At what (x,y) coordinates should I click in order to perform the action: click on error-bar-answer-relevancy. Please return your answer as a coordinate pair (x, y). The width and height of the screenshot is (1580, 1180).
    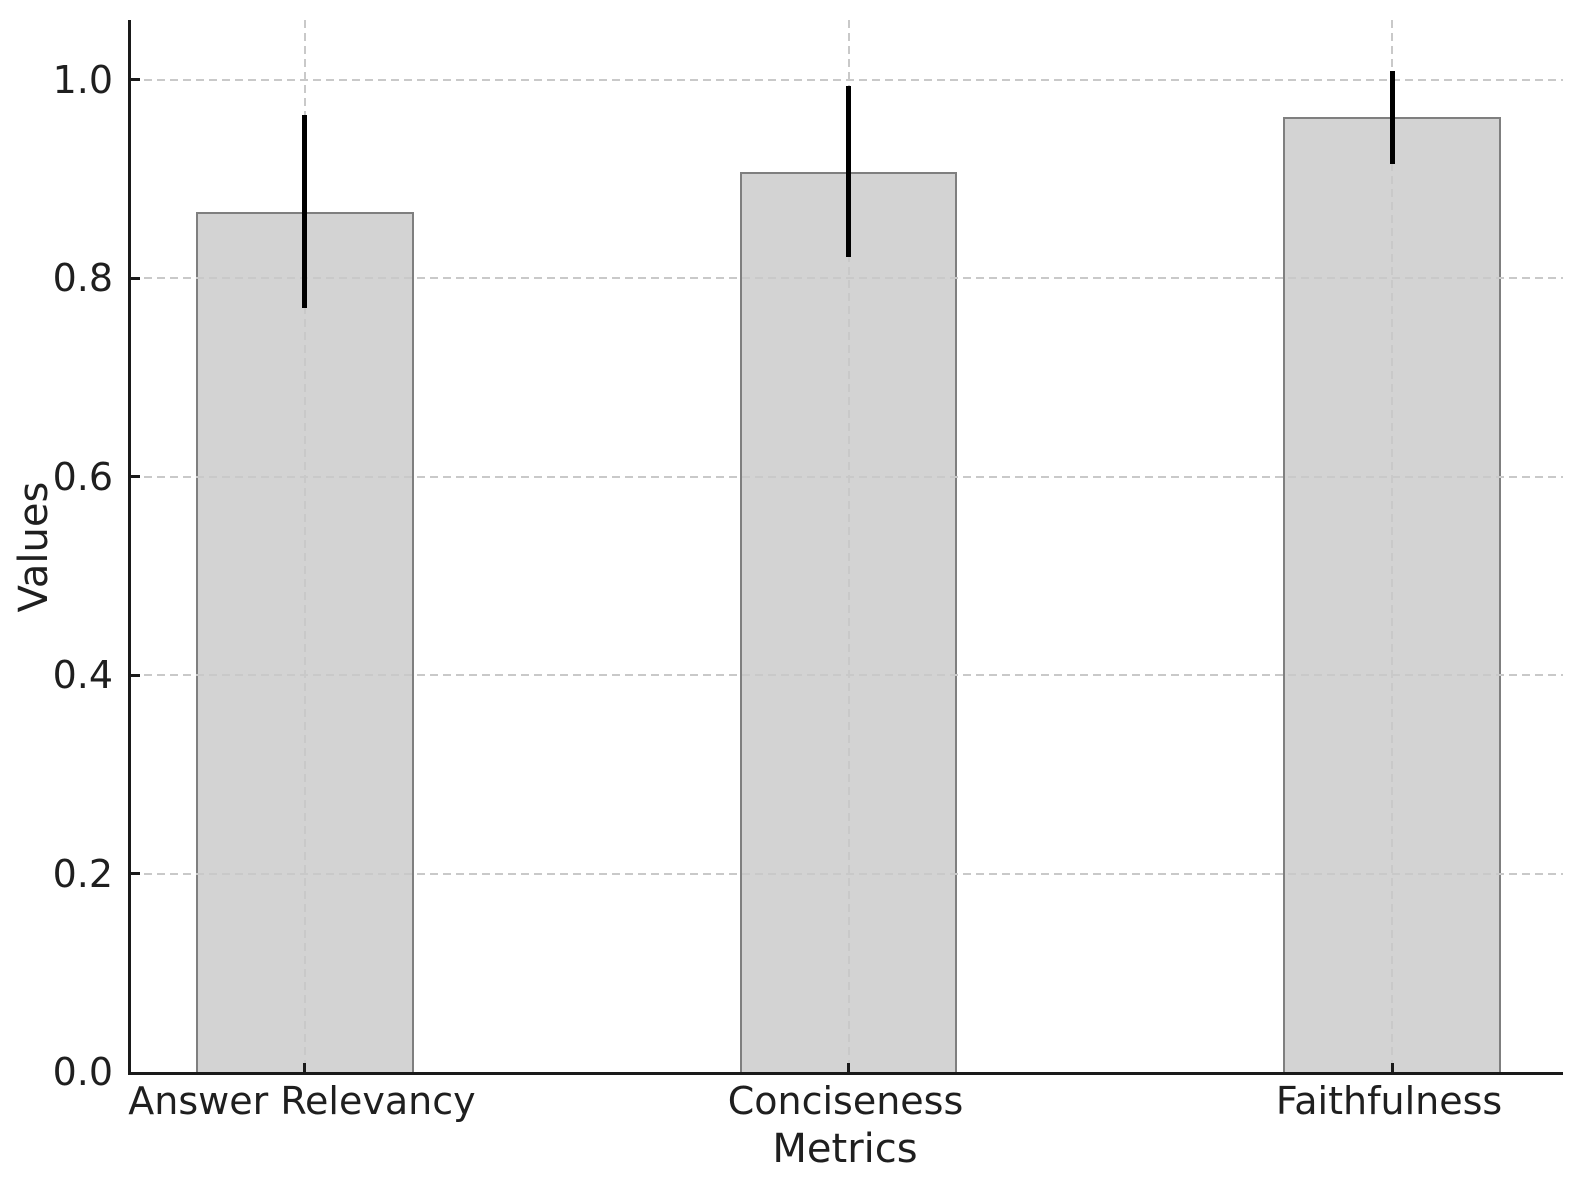
    Looking at the image, I should click on (305, 211).